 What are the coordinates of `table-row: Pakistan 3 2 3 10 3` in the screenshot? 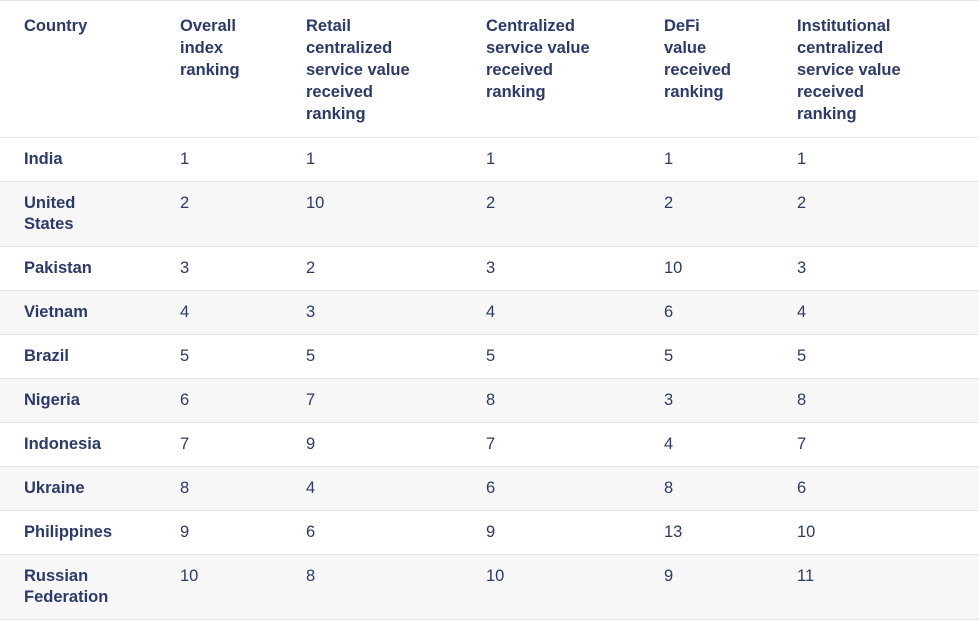 It's located at (489, 268).